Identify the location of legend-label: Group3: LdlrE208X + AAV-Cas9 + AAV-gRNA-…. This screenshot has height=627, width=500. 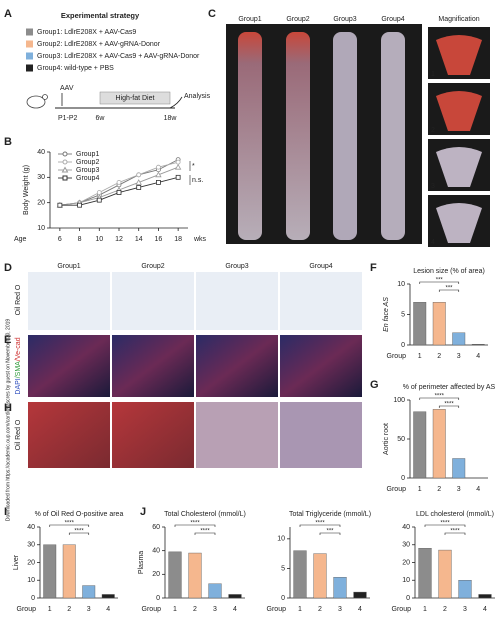
(118, 56).